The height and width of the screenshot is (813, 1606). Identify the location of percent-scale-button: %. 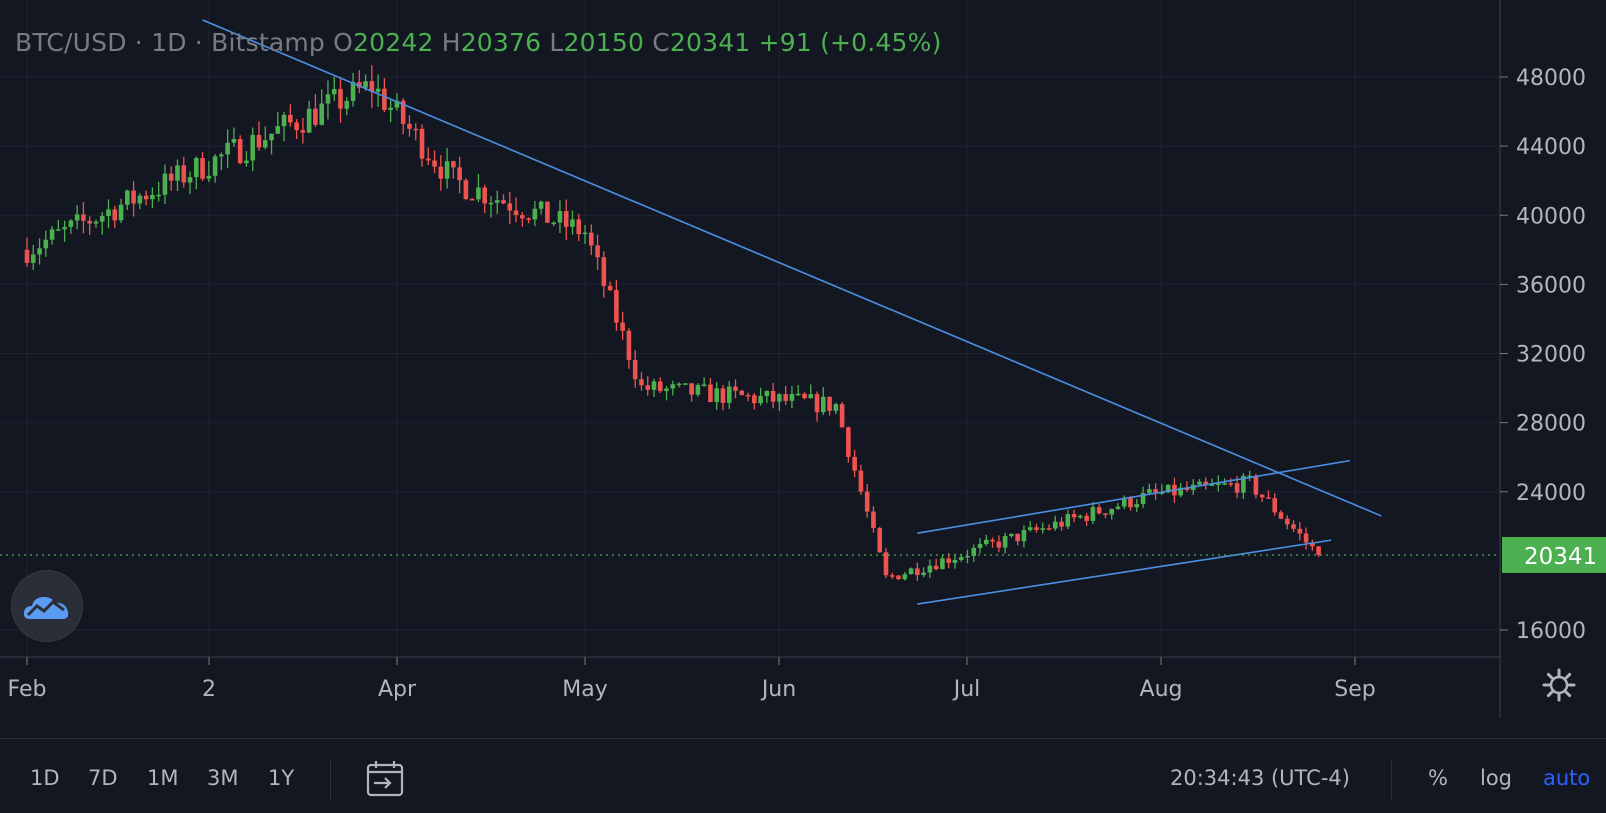
(1438, 778).